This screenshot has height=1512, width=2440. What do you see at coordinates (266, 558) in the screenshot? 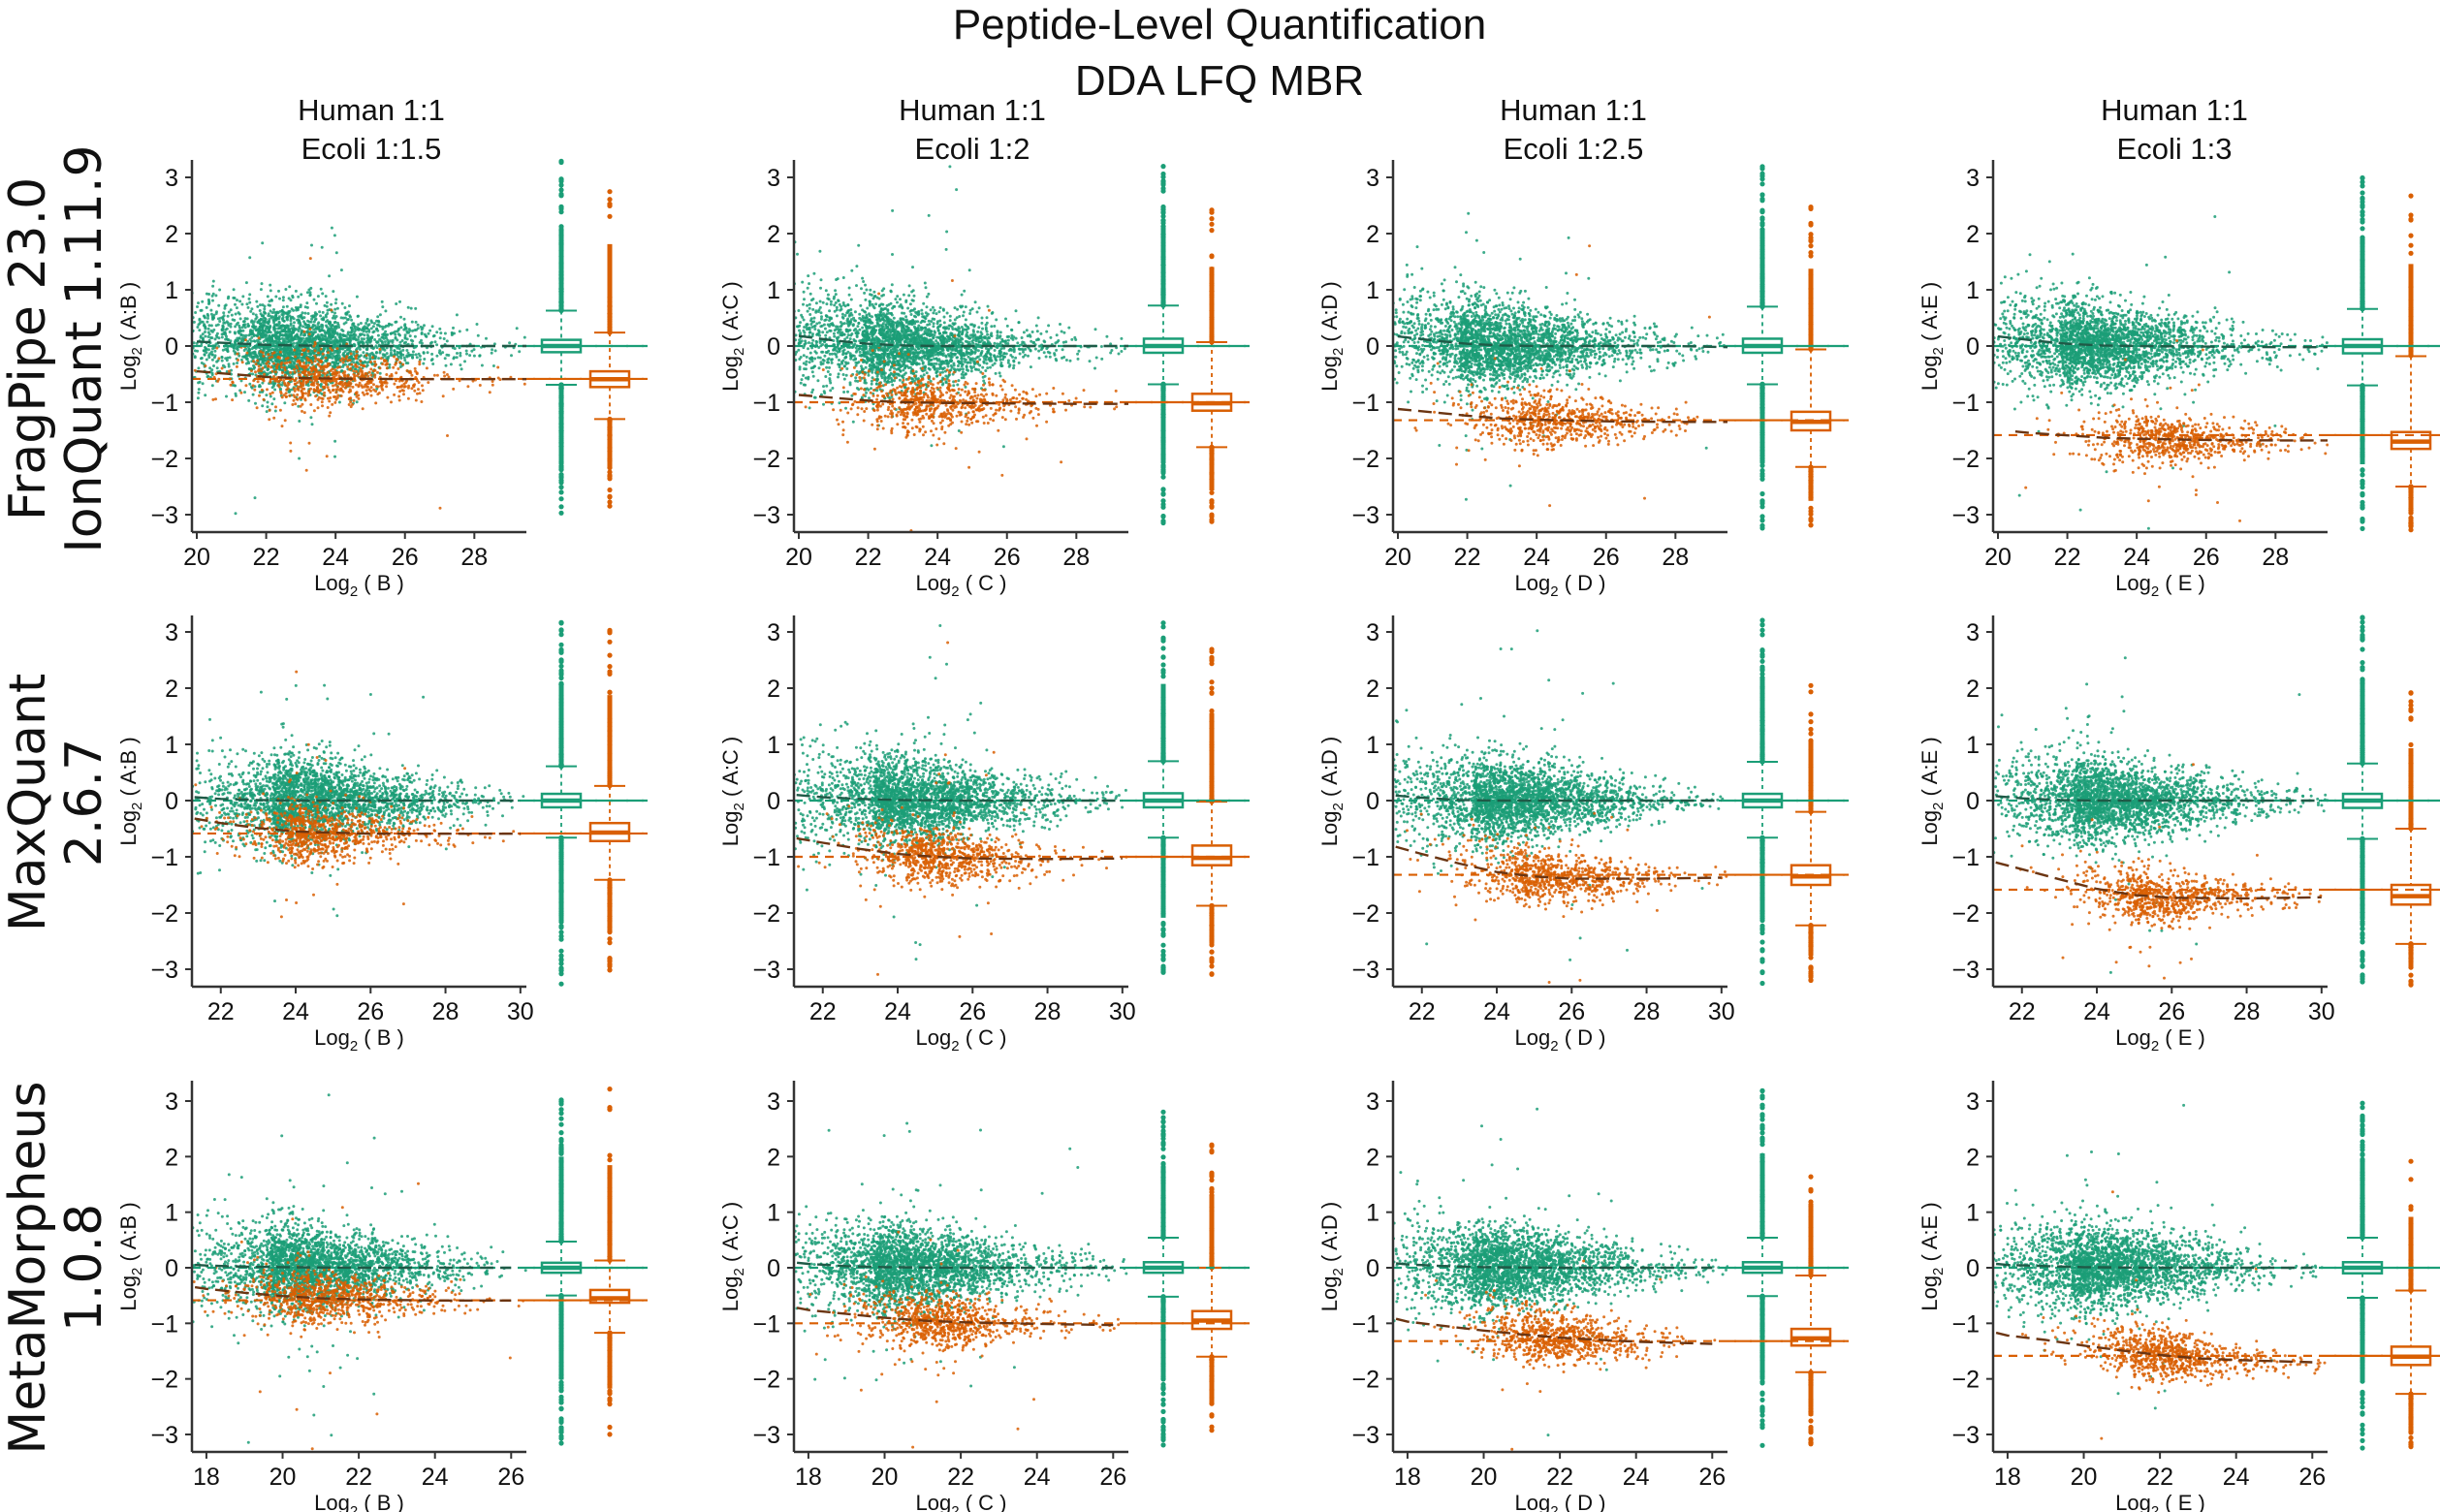
I see `x-tick-label: 22` at bounding box center [266, 558].